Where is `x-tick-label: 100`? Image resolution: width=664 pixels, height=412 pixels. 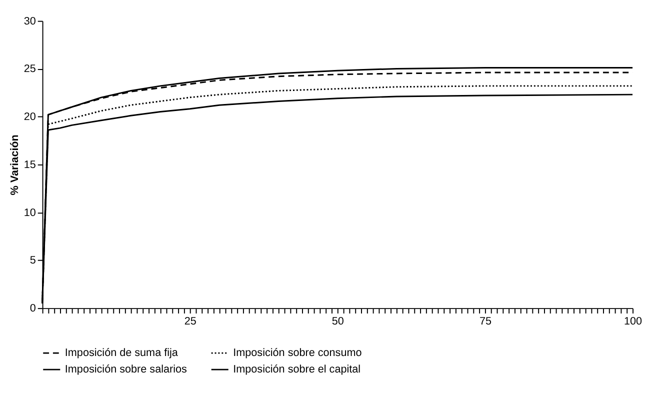
x-tick-label: 100 is located at coordinates (633, 321).